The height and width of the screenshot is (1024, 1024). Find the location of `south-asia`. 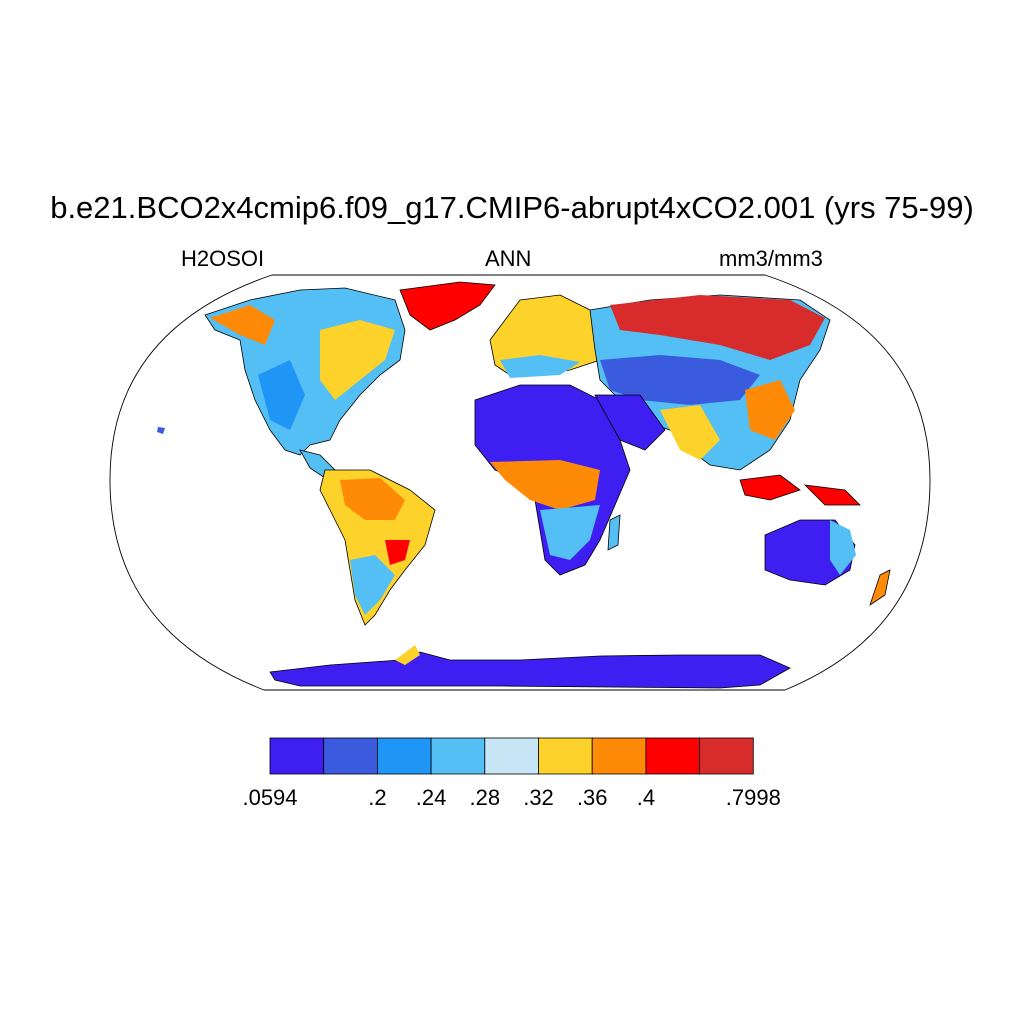

south-asia is located at coordinates (690, 432).